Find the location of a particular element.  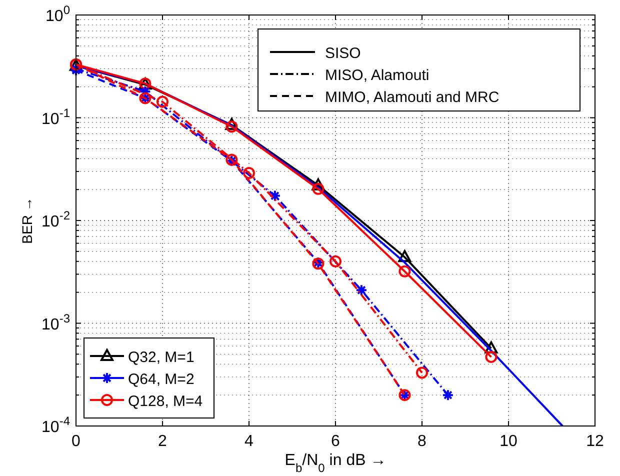

legend-label: Q64, M=2 is located at coordinates (161, 379).